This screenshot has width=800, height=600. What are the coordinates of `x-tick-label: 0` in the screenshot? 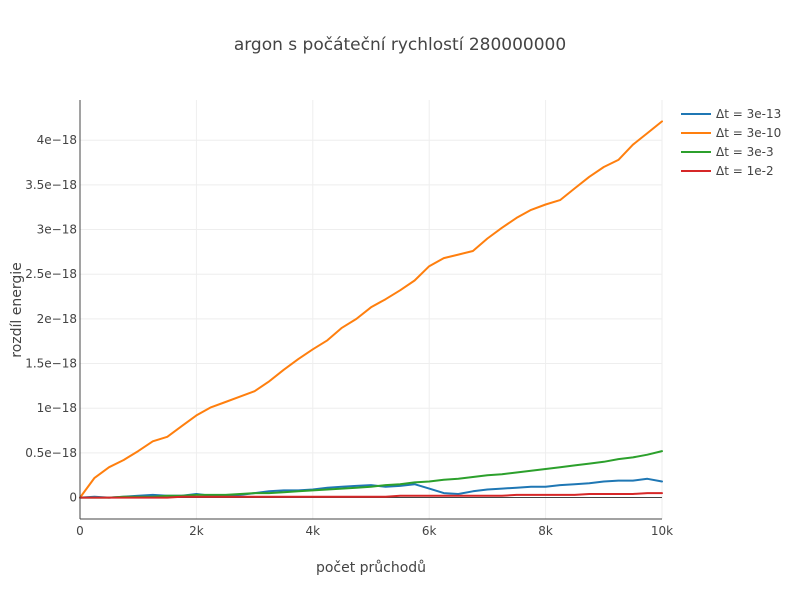 It's located at (80, 531).